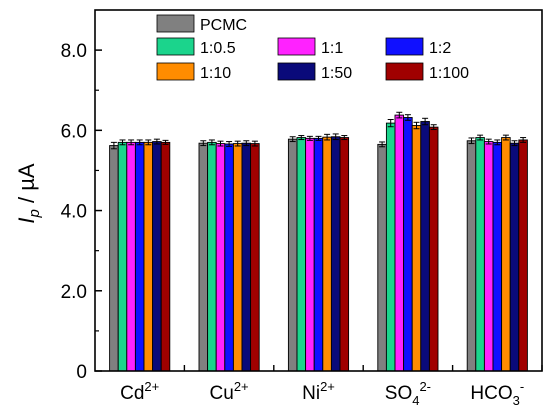 The height and width of the screenshot is (419, 550). Describe the element at coordinates (440, 48) in the screenshot. I see `legend-label: 1:2` at that location.